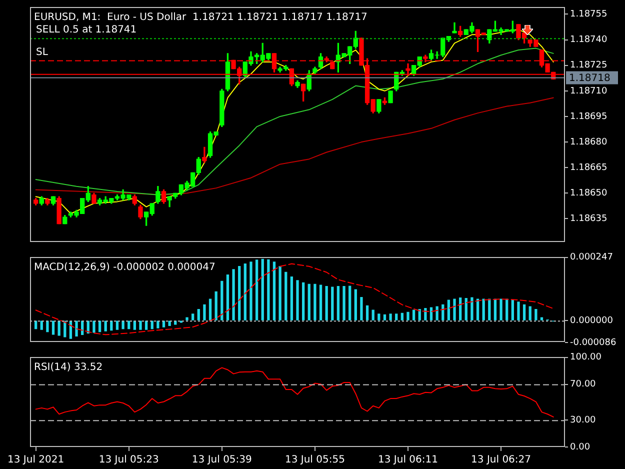 The width and height of the screenshot is (625, 469). What do you see at coordinates (408, 460) in the screenshot?
I see `x-tick-label: 13 Jul 06:11` at bounding box center [408, 460].